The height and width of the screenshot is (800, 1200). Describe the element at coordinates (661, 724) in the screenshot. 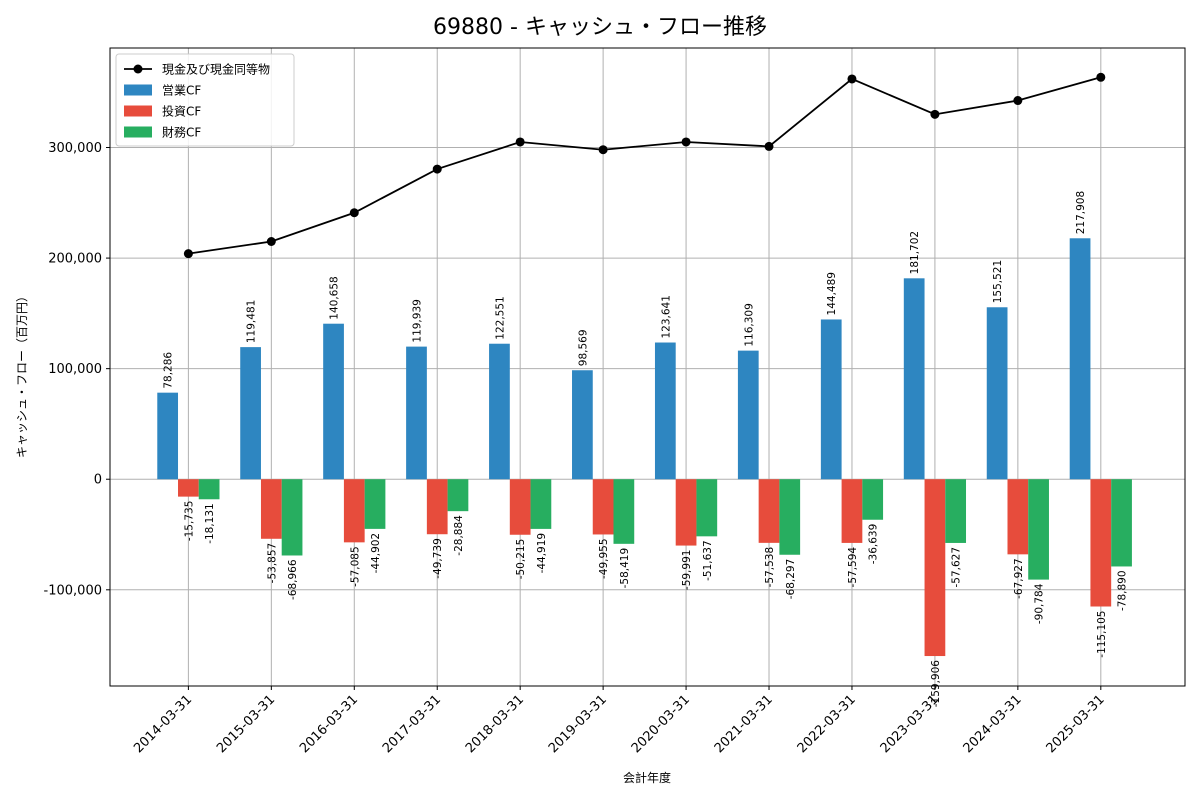

I see `x-tick-label: 2020-03-31` at that location.